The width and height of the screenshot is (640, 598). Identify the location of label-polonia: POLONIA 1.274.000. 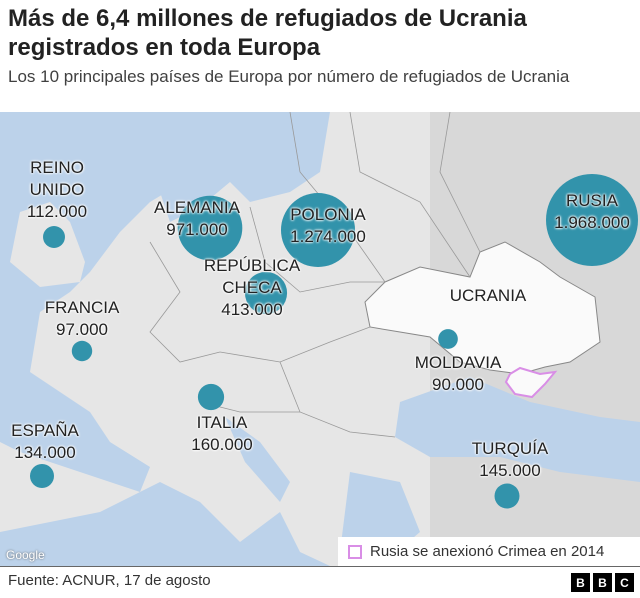
(328, 226).